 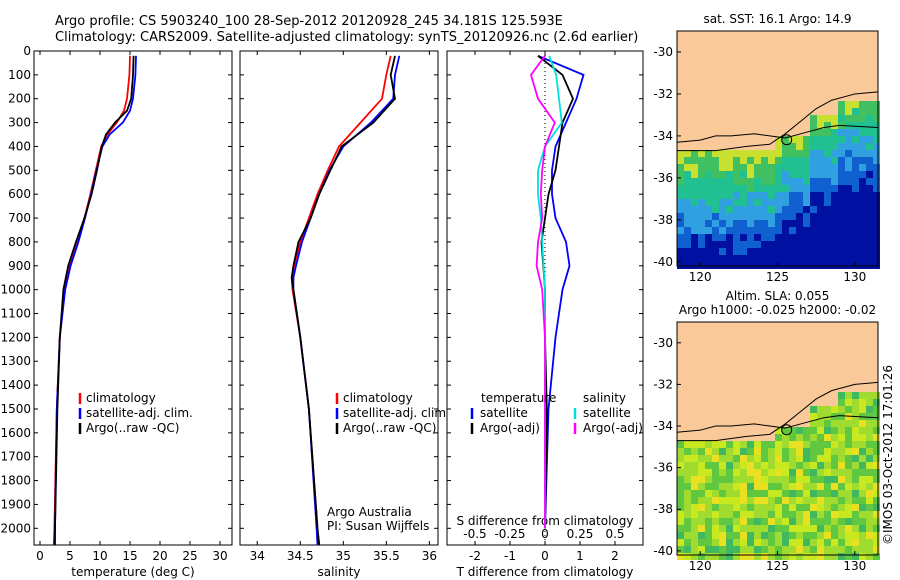 I want to click on legend-title: temperature, so click(x=518, y=398).